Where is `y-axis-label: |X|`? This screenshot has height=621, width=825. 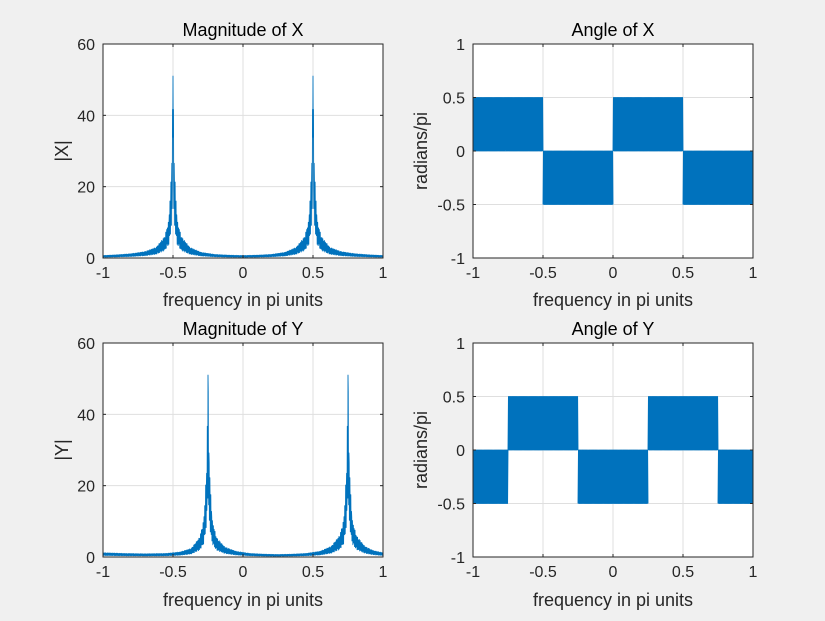 y-axis-label: |X| is located at coordinates (62, 150).